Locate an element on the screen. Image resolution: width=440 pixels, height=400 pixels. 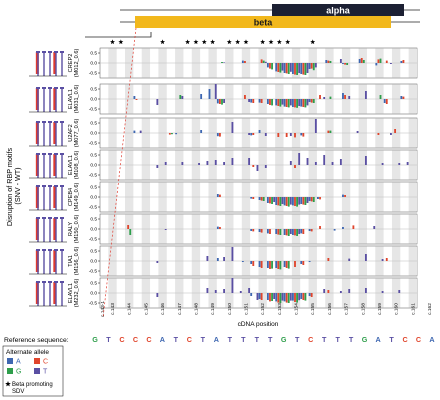
alpha-isoform-bar is located at coordinates (338, 10).